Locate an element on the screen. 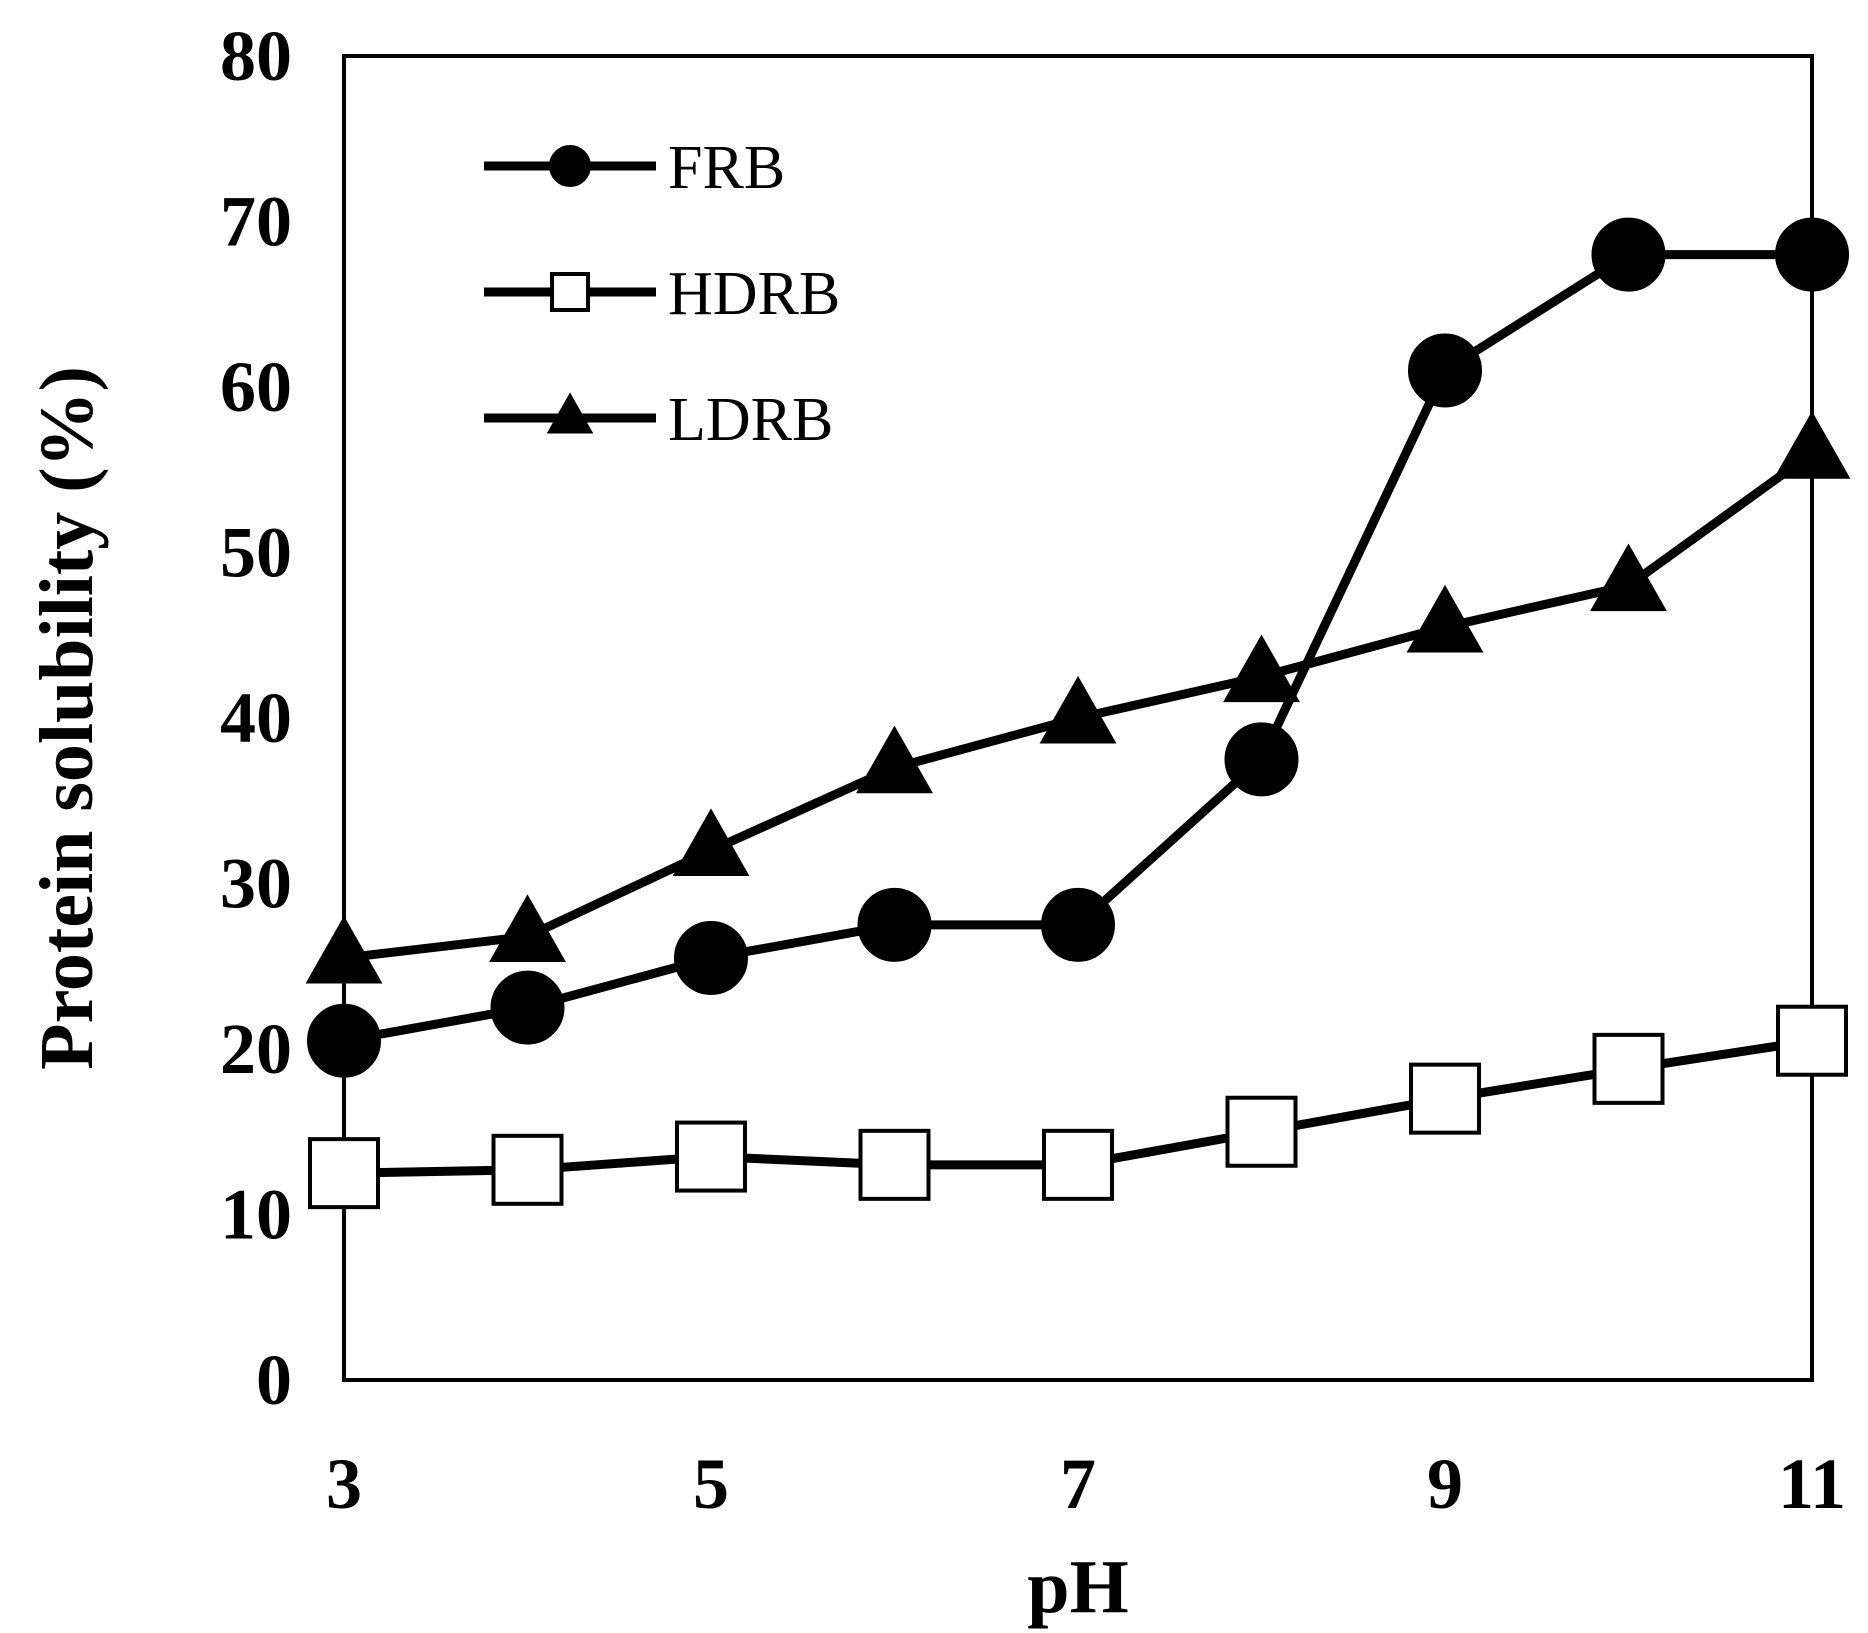 The width and height of the screenshot is (1868, 1633). x-axis-tick-labels: 3 5 7 9 11 is located at coordinates (1086, 1484).